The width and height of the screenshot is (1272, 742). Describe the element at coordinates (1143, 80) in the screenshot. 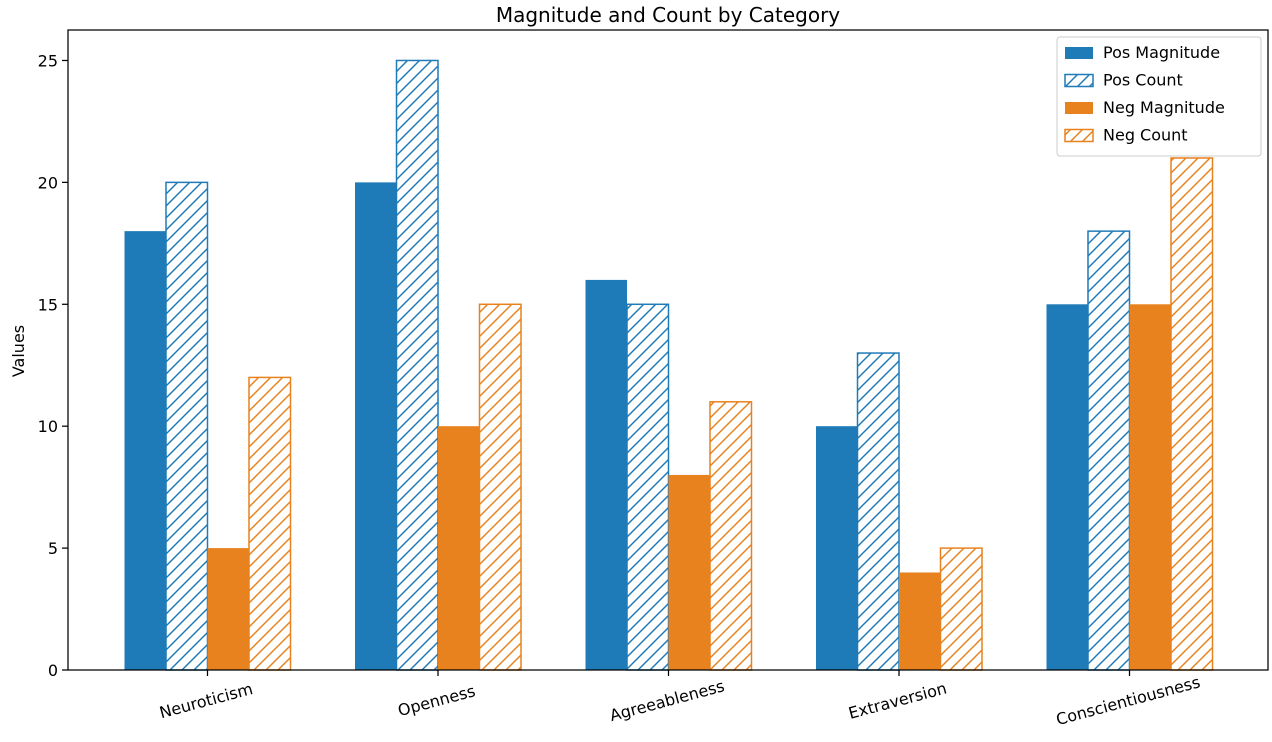

I see `legend-label: Pos Count` at that location.